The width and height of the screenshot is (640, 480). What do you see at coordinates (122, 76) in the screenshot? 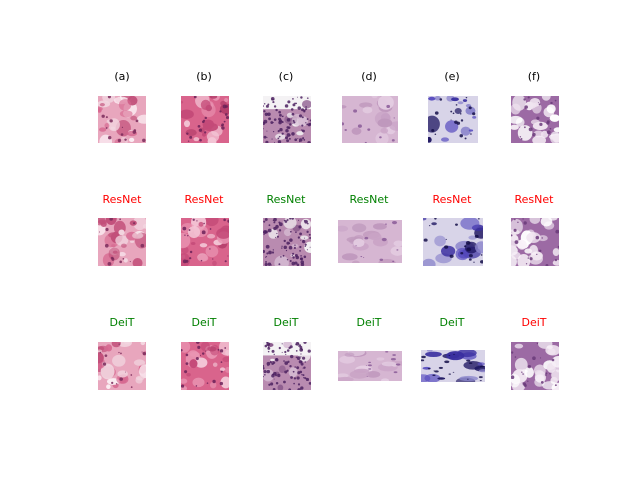
I see `cell-label: (a)` at bounding box center [122, 76].